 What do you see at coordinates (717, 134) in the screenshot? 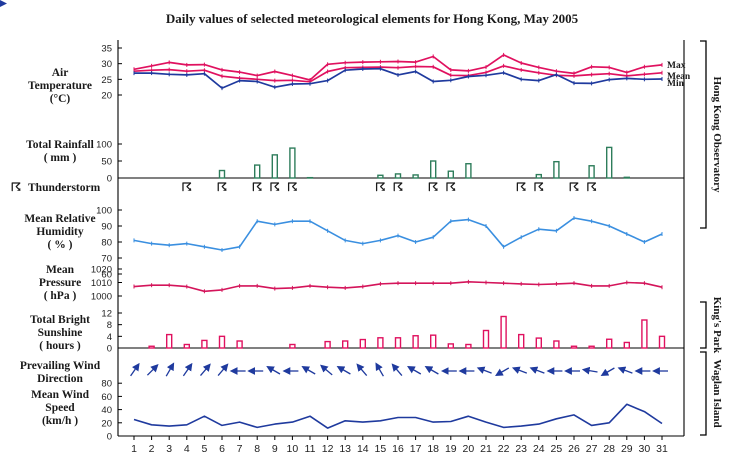
I see `station-label: Hong Kong Observatory` at bounding box center [717, 134].